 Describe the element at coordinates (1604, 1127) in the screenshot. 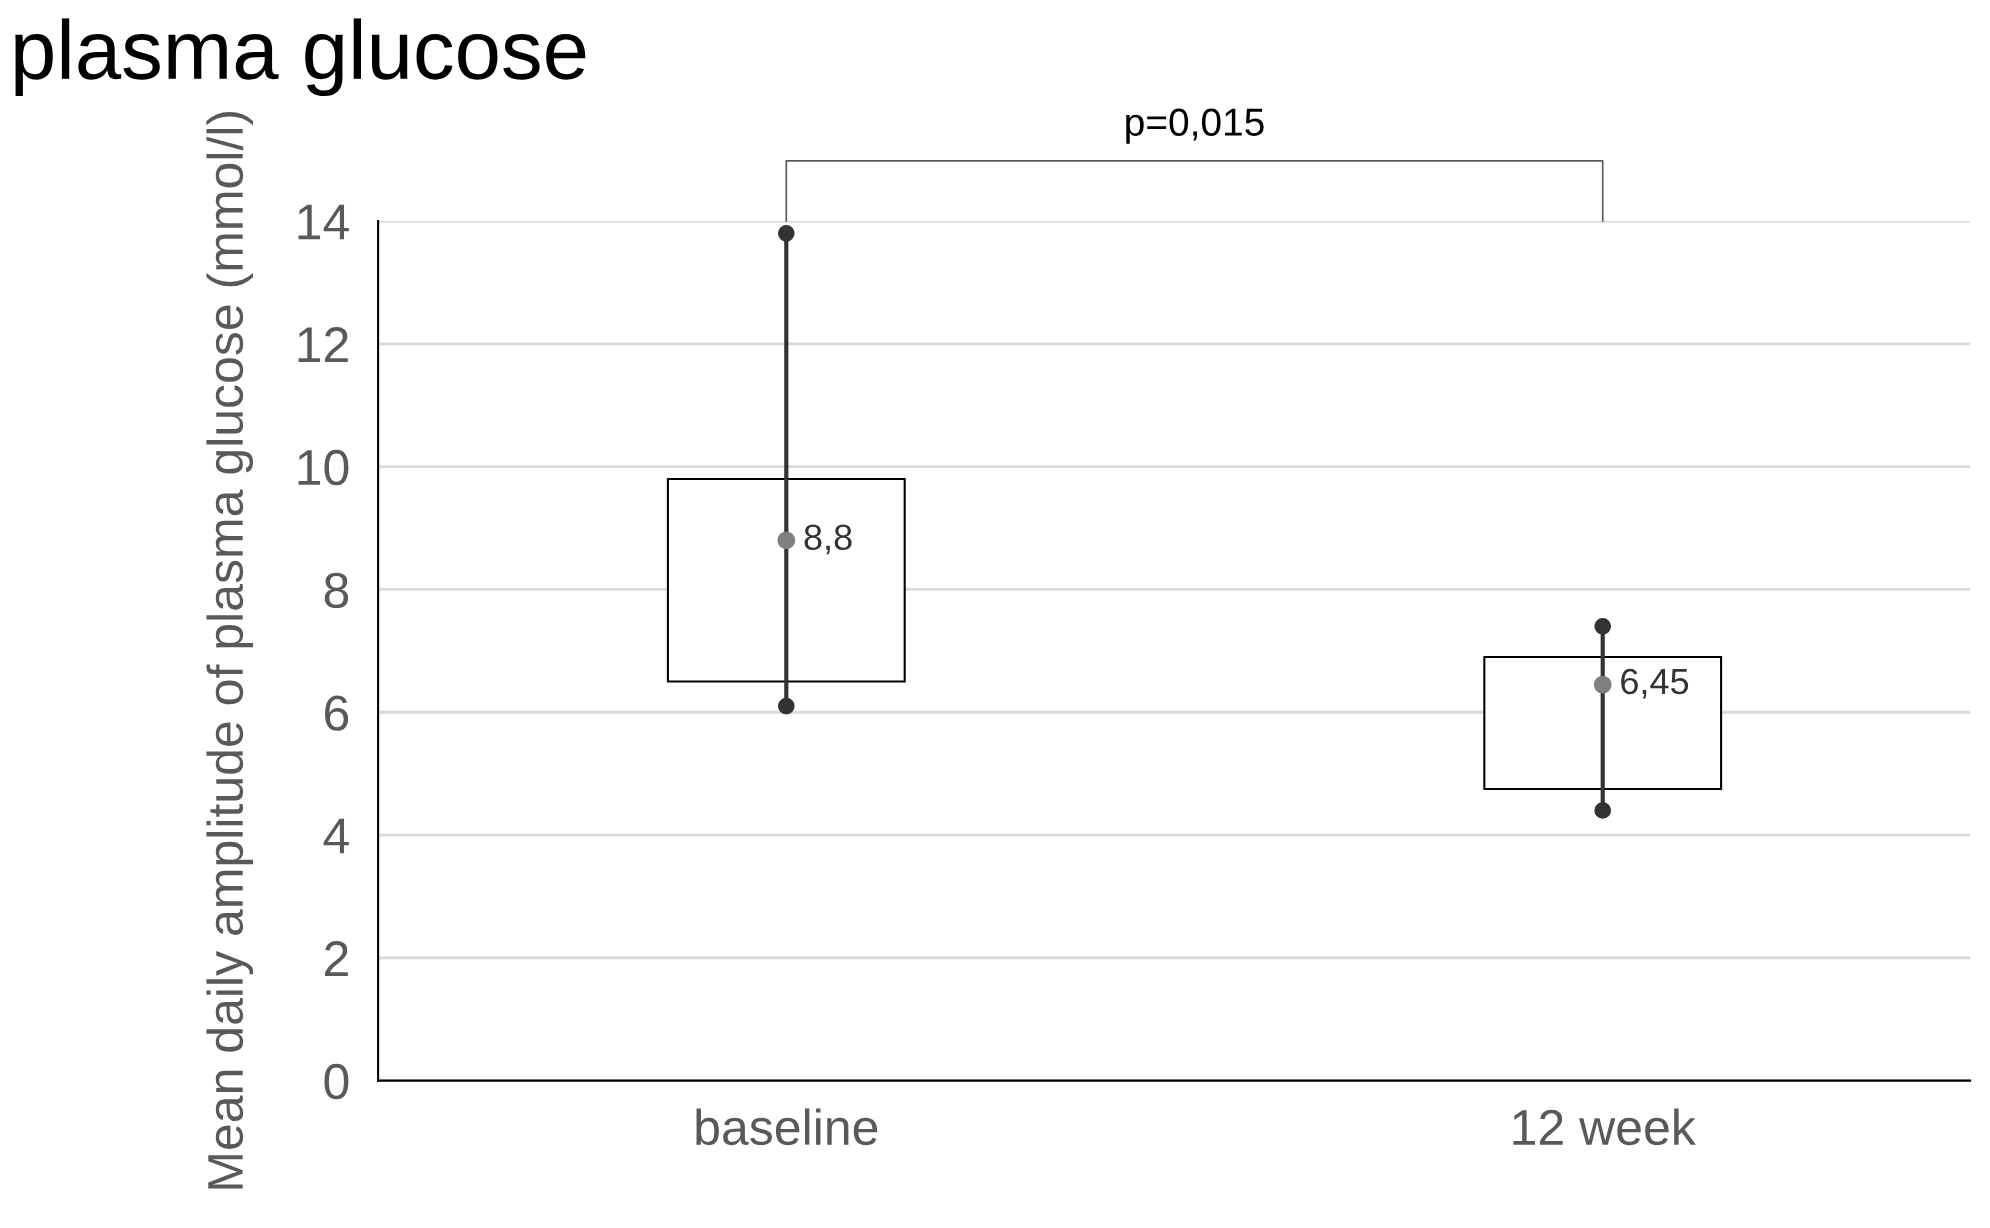

I see `x-tick-label: 12 week` at that location.